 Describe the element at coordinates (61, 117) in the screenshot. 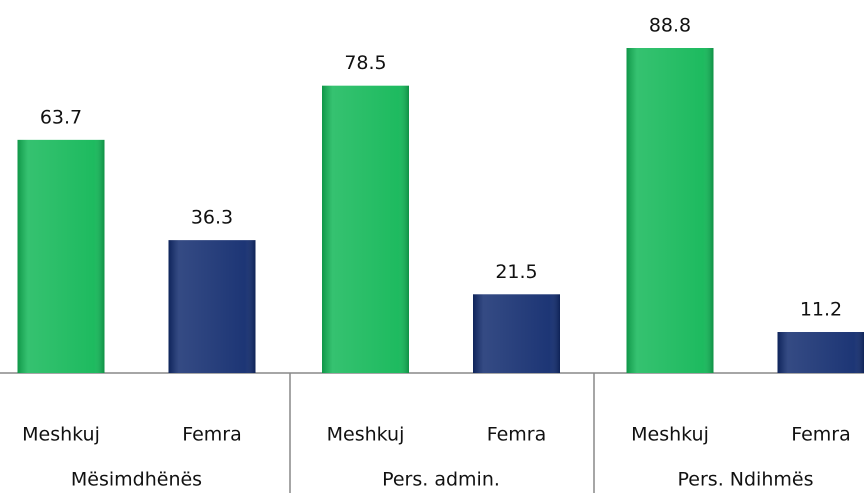

I see `data-label: 63.7` at that location.